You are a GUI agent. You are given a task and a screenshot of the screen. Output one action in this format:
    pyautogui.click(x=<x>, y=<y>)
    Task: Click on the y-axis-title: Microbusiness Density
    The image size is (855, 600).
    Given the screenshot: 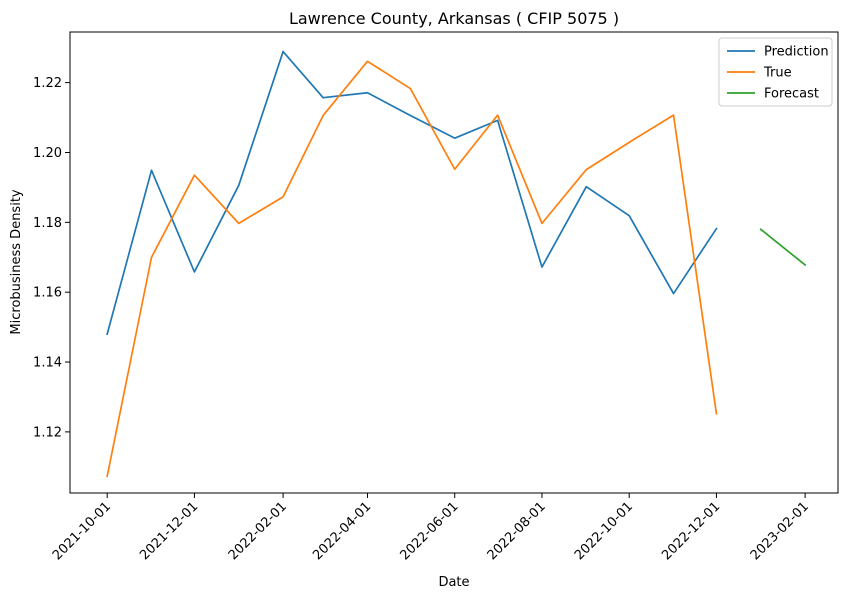 What is the action you would take?
    pyautogui.click(x=16, y=262)
    